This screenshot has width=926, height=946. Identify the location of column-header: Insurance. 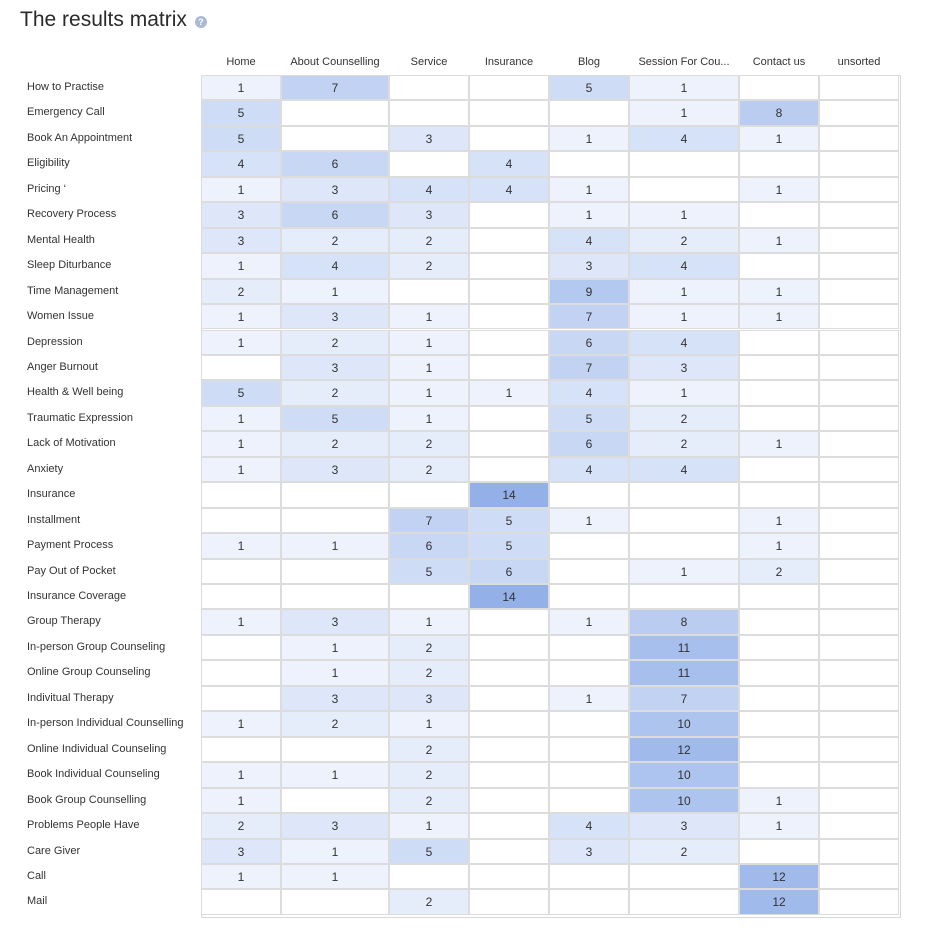
(509, 62).